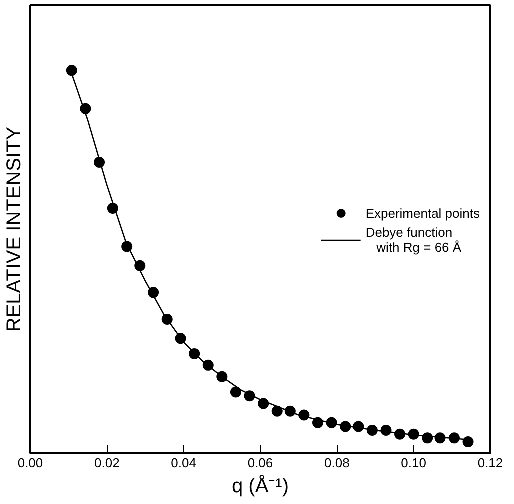 The height and width of the screenshot is (504, 514). I want to click on x-tick-label: 0.10, so click(413, 463).